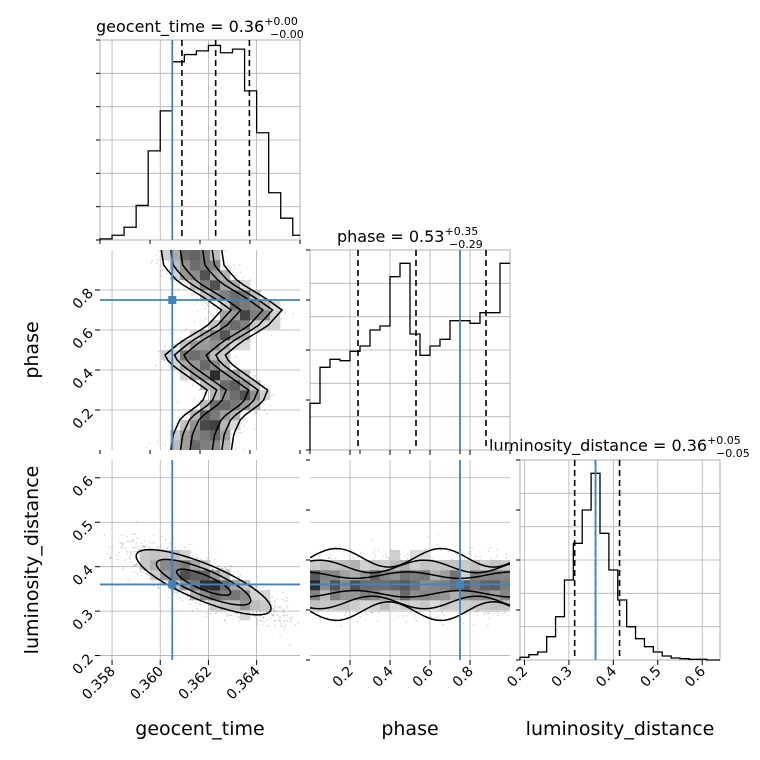  Describe the element at coordinates (83, 378) in the screenshot. I see `ytick-label: 0.4` at that location.